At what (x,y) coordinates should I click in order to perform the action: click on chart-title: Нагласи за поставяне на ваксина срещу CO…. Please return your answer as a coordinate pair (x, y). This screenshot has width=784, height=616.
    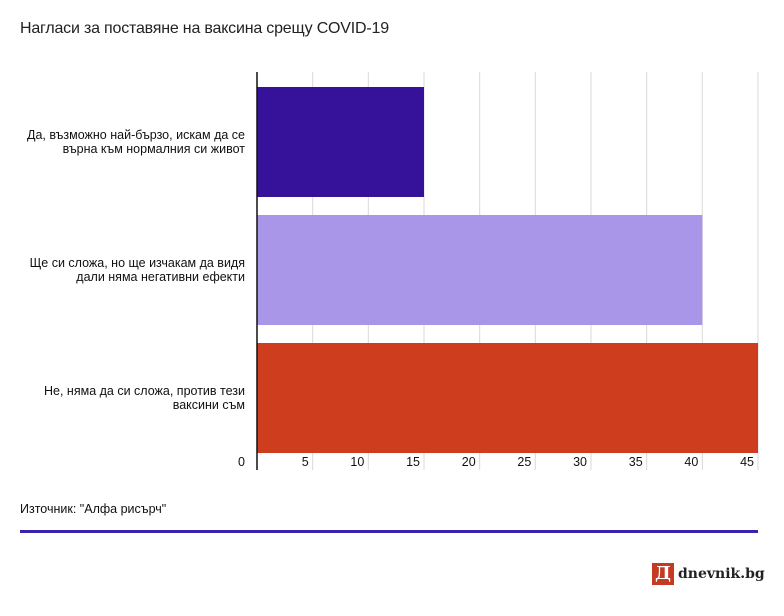
    Looking at the image, I should click on (204, 28).